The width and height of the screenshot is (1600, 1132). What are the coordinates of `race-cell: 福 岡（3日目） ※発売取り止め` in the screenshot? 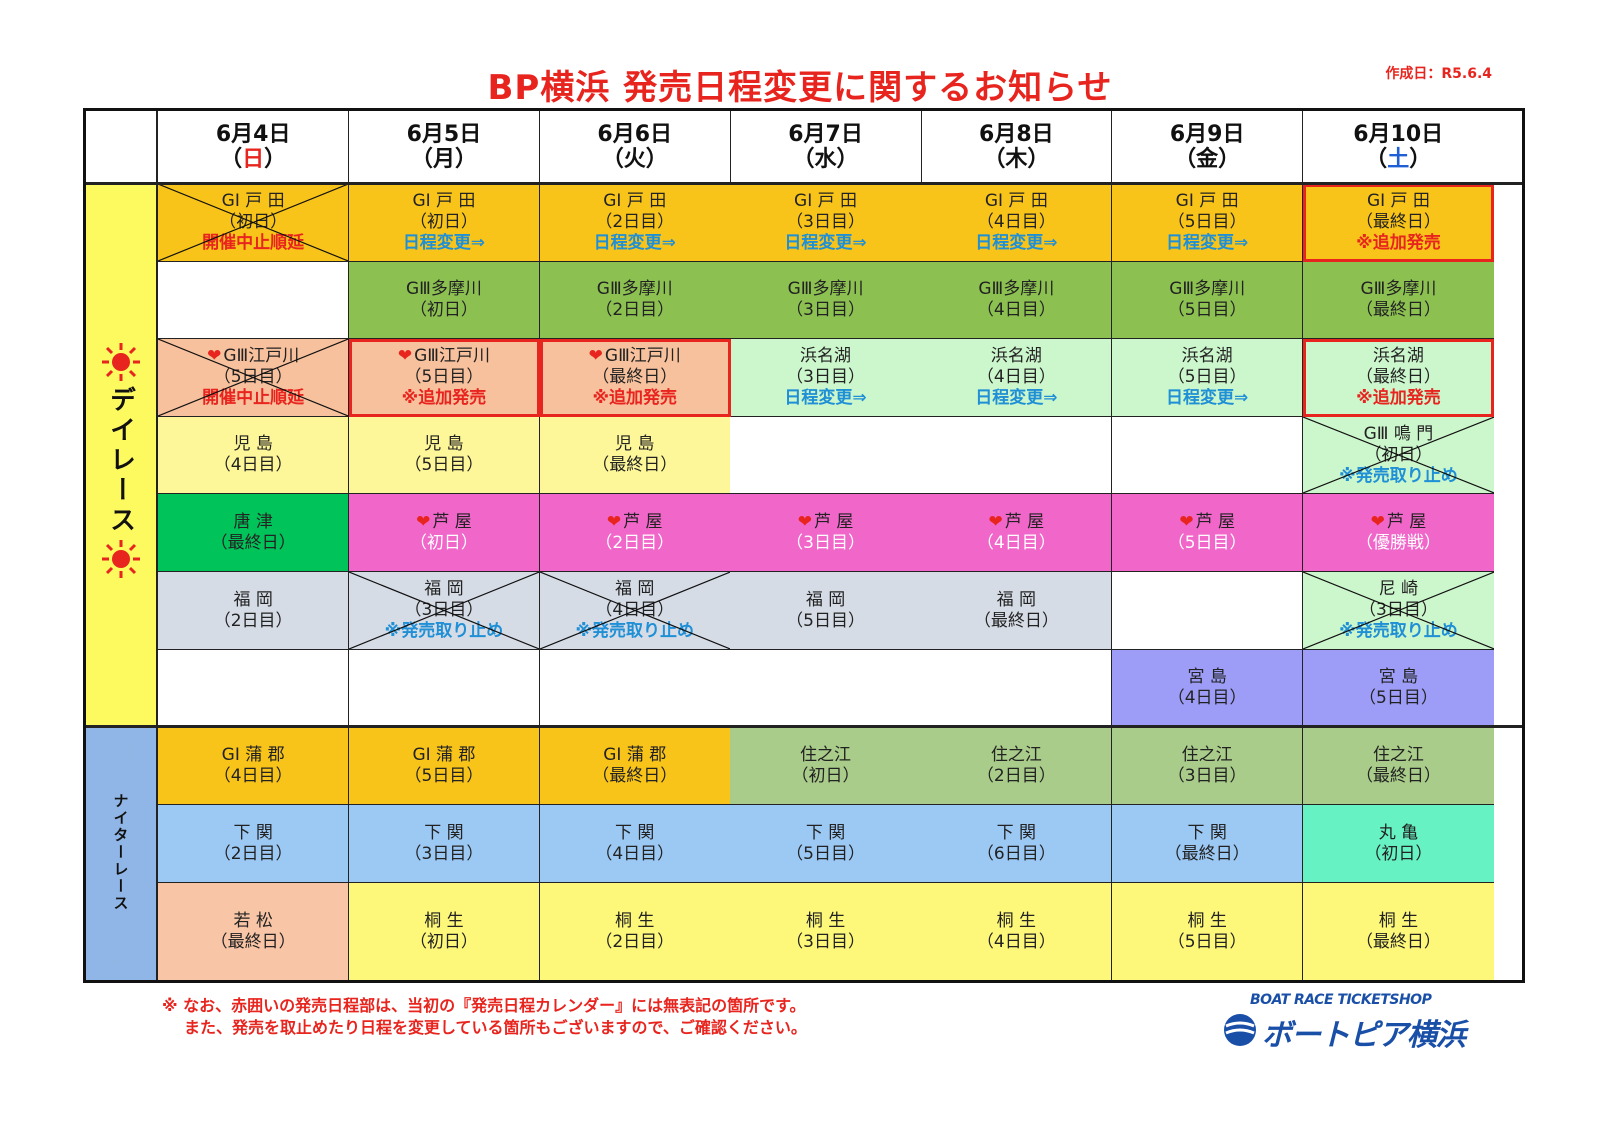 It's located at (444, 611).